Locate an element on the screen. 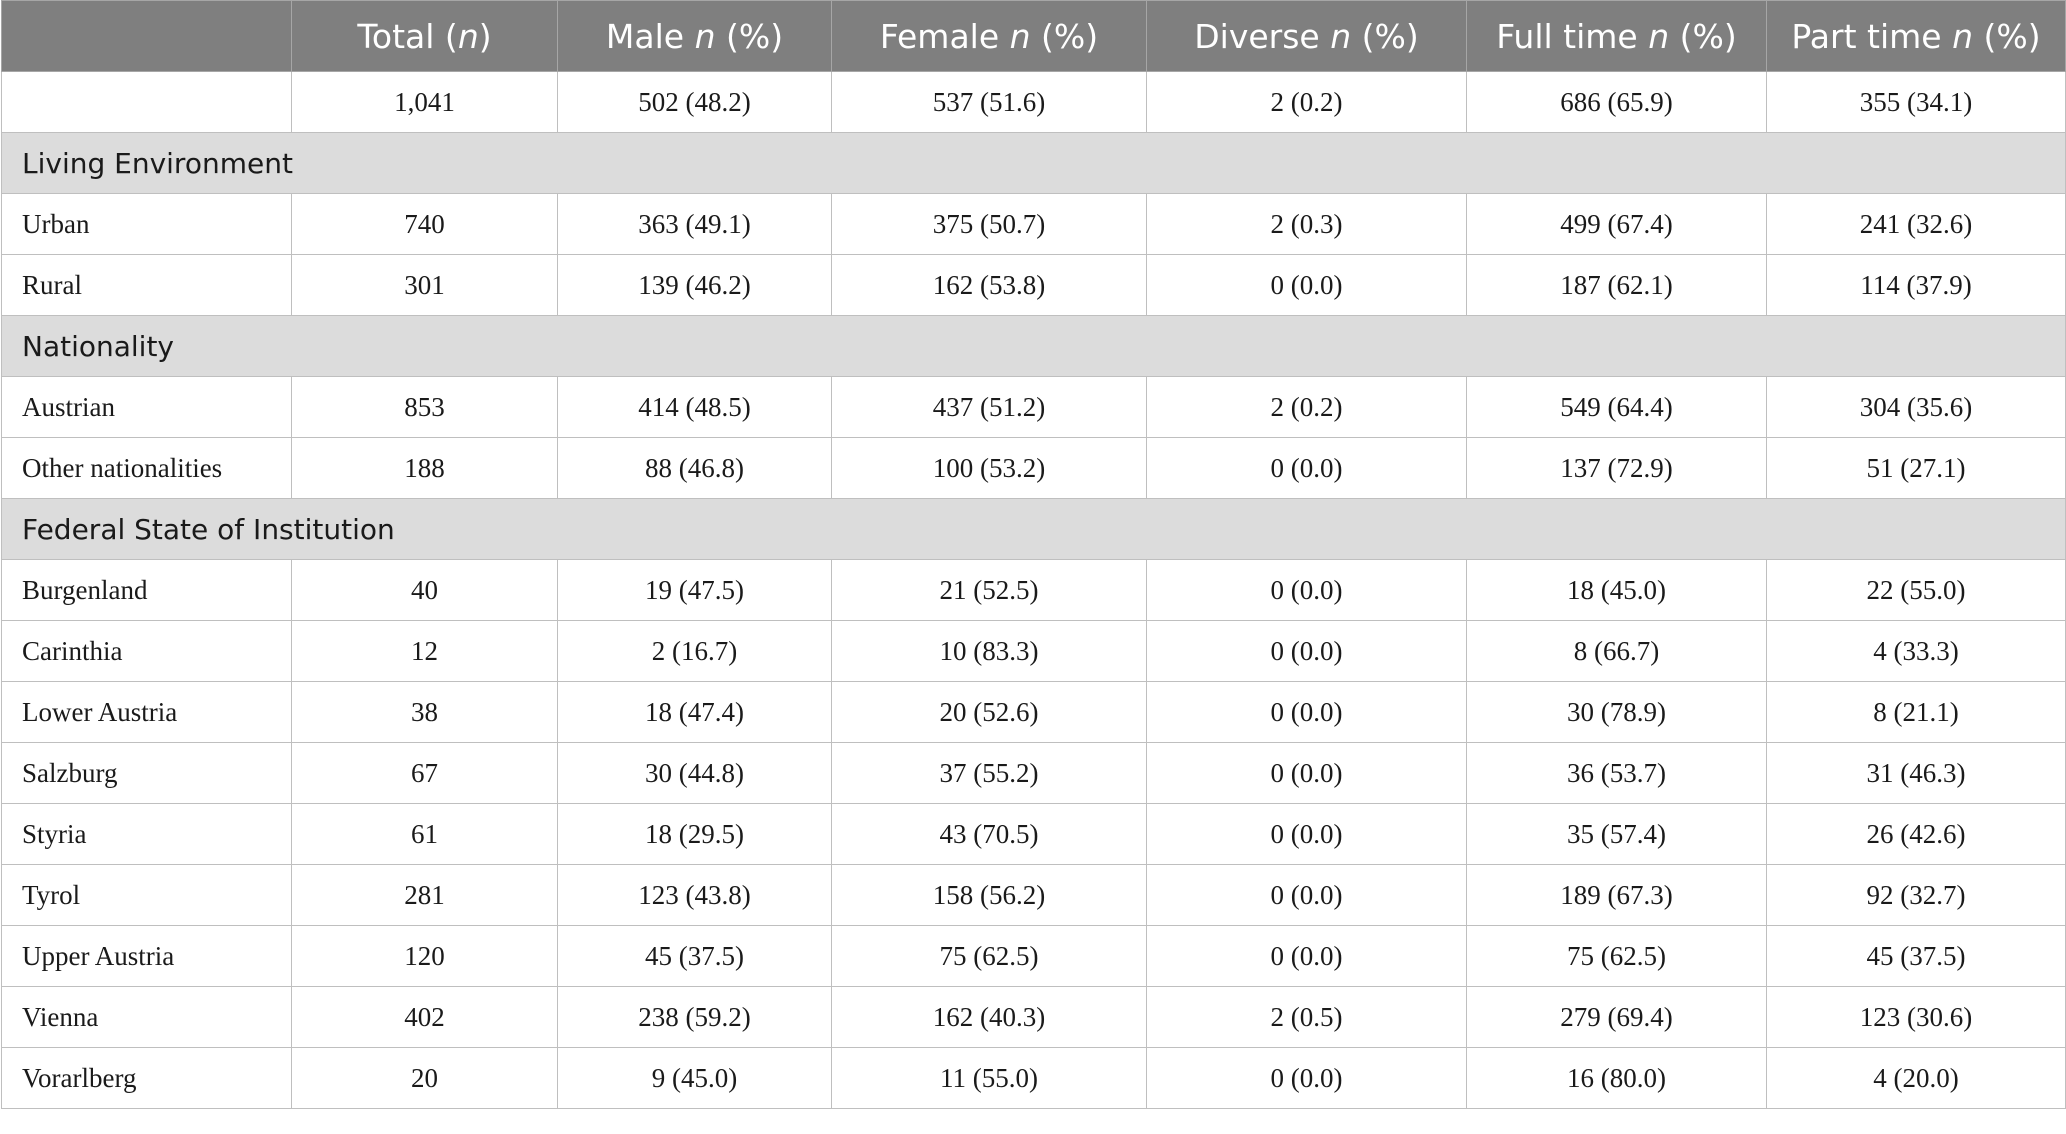 The width and height of the screenshot is (2066, 1134). row-label: Urban is located at coordinates (146, 224).